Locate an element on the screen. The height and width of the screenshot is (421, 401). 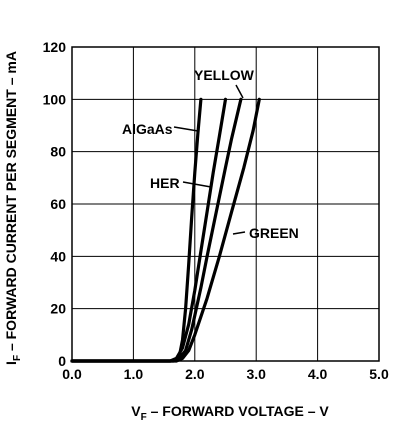
y-tick-label: 0 is located at coordinates (62, 361).